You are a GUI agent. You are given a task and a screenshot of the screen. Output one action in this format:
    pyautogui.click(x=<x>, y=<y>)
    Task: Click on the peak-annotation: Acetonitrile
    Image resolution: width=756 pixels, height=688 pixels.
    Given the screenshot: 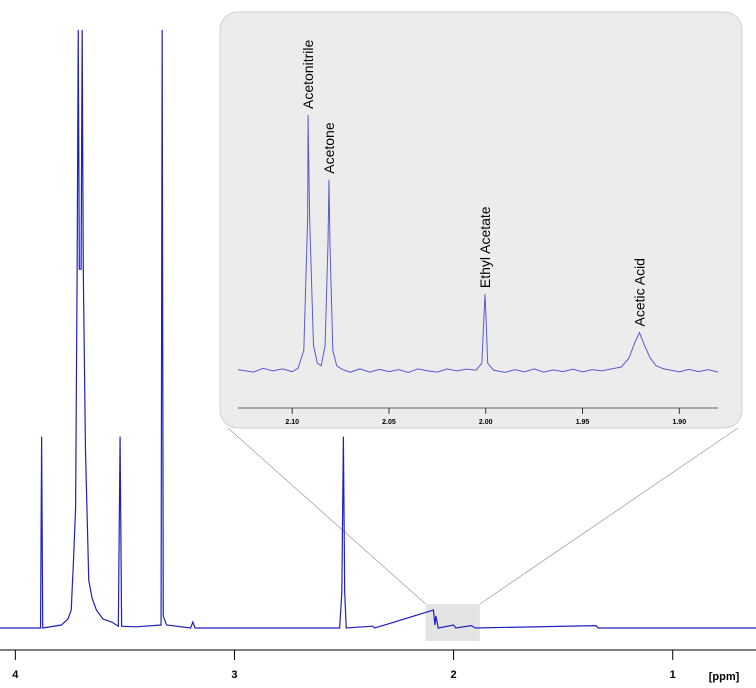 What is the action you would take?
    pyautogui.click(x=308, y=74)
    